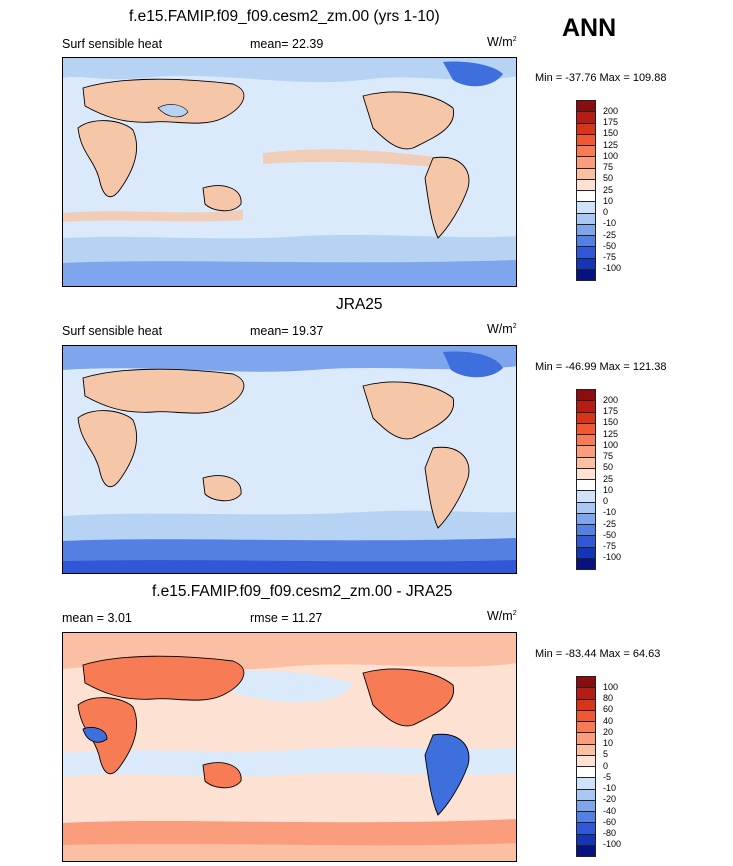  I want to click on panel-1-colorbar: 200 175 150 125 100 75 50 25 10 0 -10 -25 -50 -75 -100, so click(598, 190).